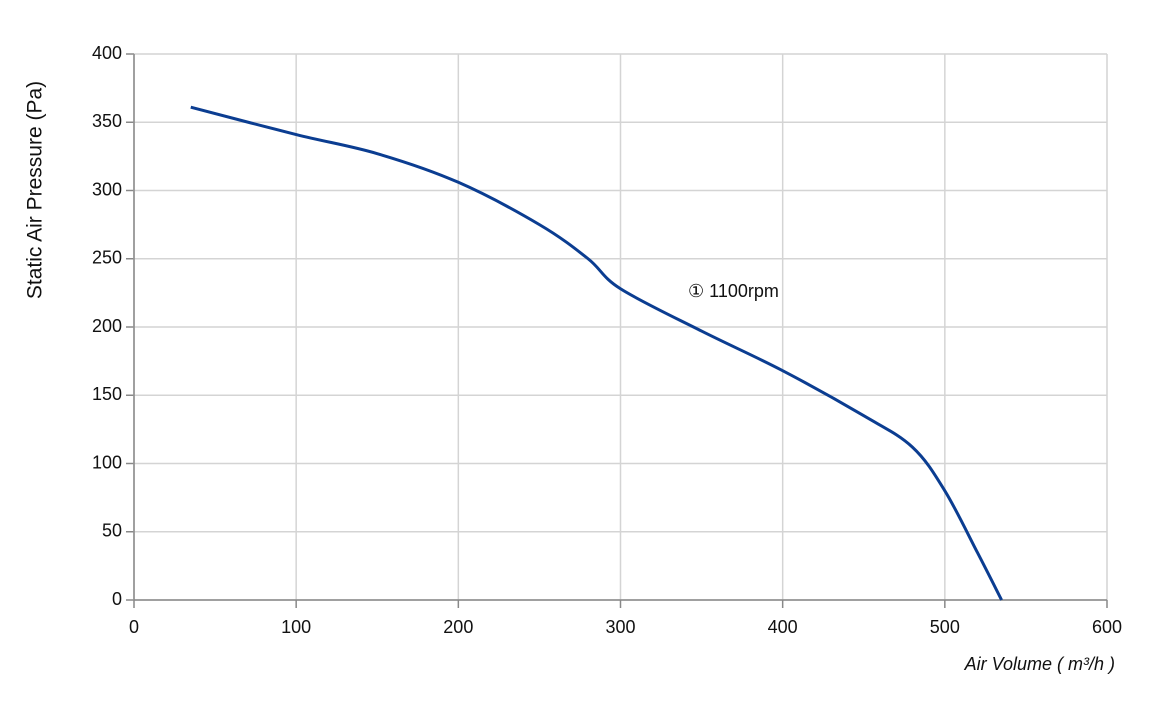 The height and width of the screenshot is (712, 1159). What do you see at coordinates (1107, 627) in the screenshot?
I see `x-tick-label: 600` at bounding box center [1107, 627].